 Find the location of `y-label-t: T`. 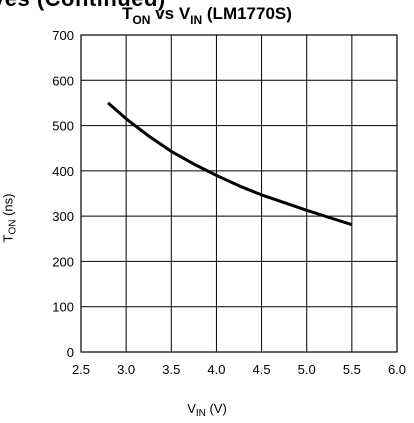

y-label-t: T is located at coordinates (8, 238).